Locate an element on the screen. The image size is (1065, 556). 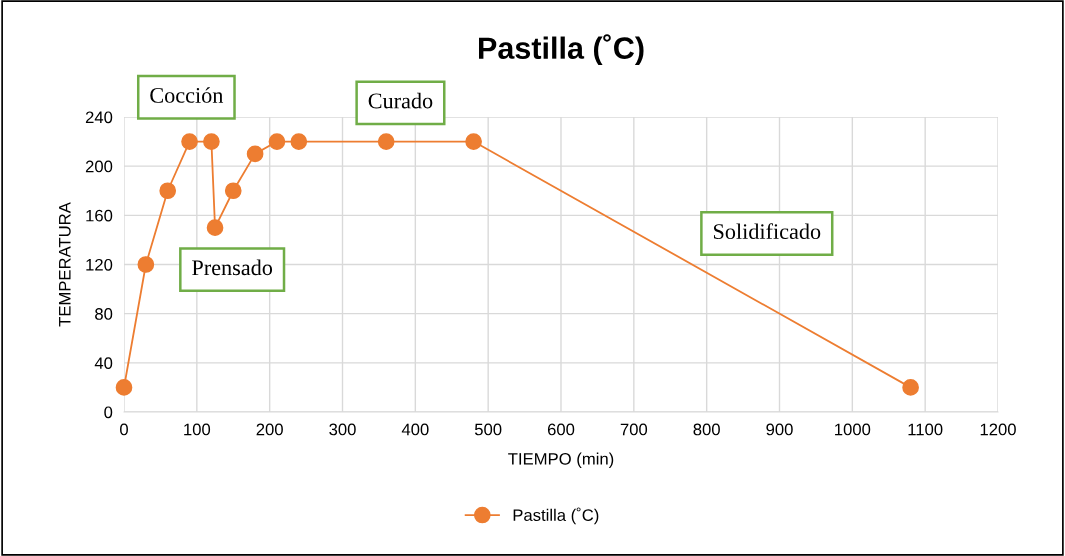
x-tick-label: 600 is located at coordinates (561, 429).